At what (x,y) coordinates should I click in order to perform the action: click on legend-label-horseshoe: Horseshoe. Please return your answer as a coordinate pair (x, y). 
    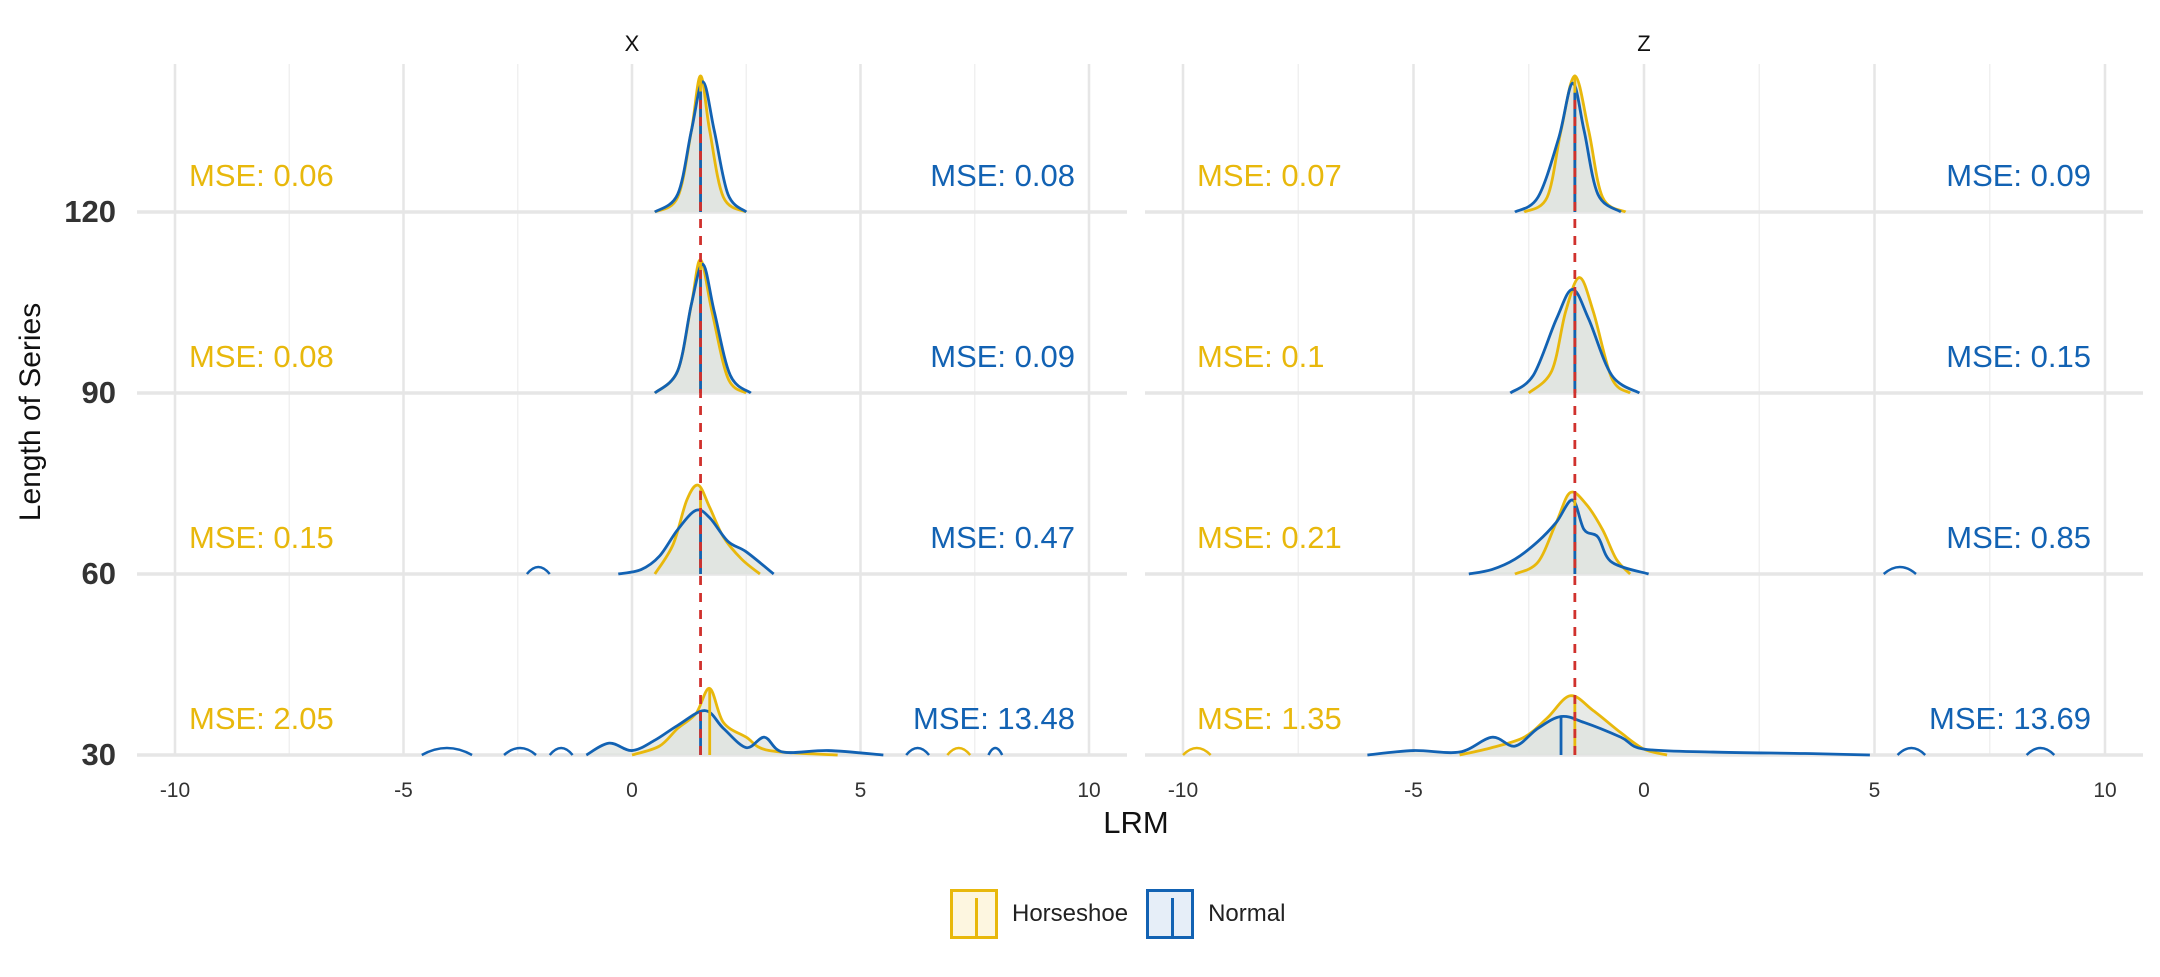
    Looking at the image, I should click on (1070, 913).